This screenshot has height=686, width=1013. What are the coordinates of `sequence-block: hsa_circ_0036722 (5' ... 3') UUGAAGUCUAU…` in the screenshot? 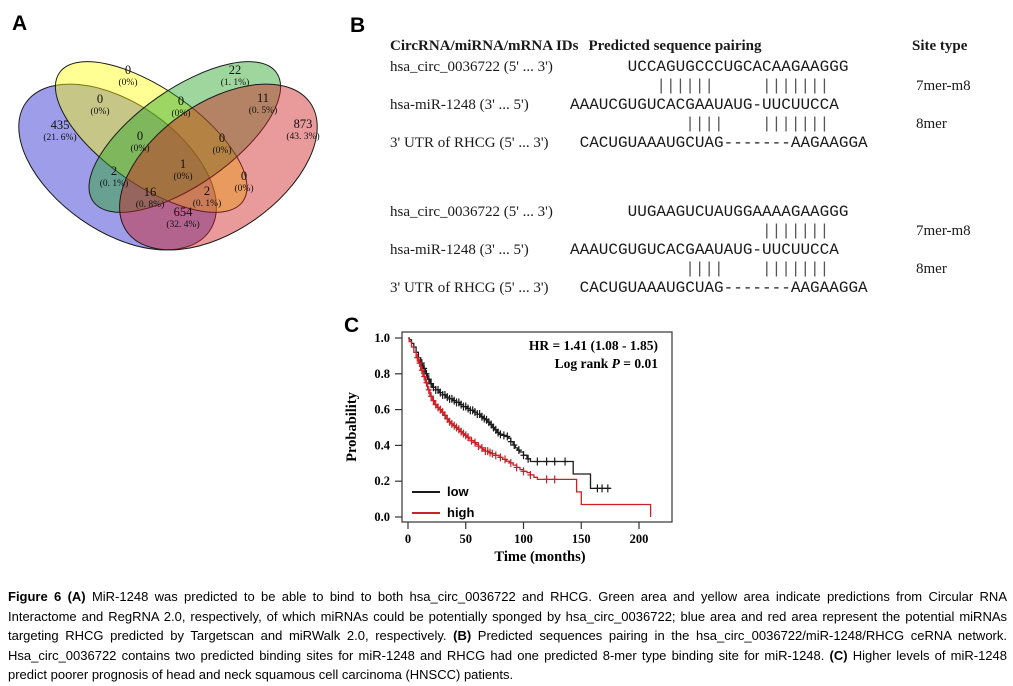 It's located at (679, 250).